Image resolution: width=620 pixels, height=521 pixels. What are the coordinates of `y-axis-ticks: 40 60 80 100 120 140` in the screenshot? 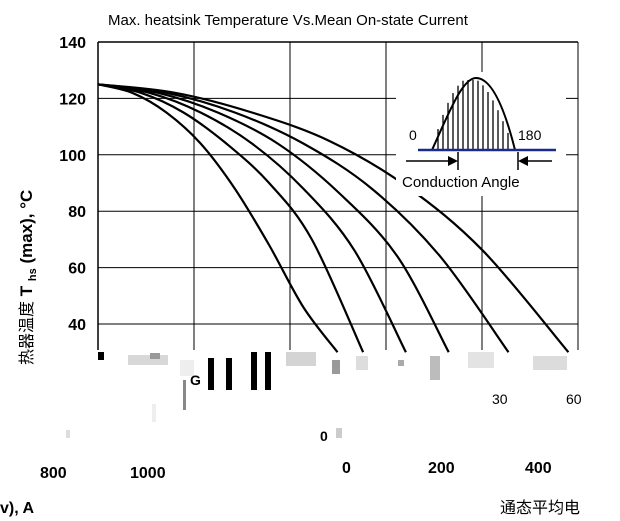 It's located at (72, 184).